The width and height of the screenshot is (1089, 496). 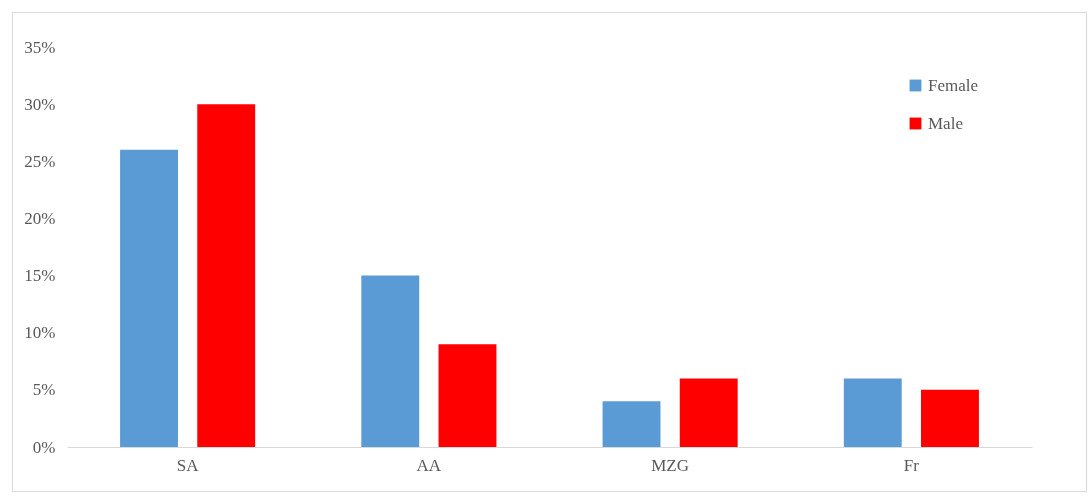 I want to click on x-tick-label: Fr, so click(x=911, y=465).